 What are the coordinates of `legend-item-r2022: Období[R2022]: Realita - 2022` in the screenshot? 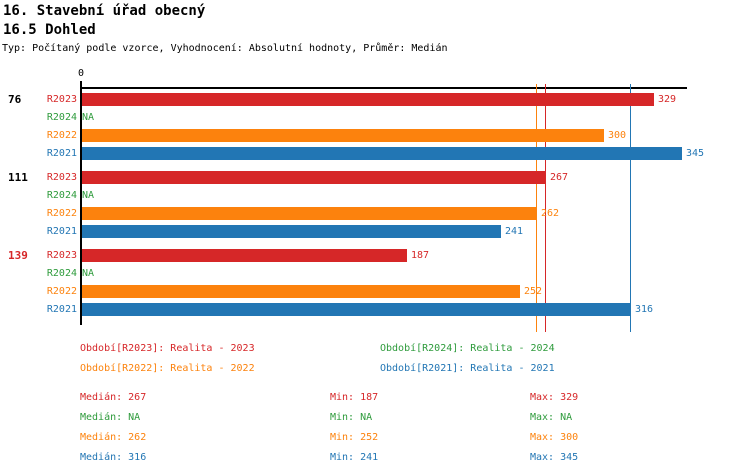 It's located at (167, 368).